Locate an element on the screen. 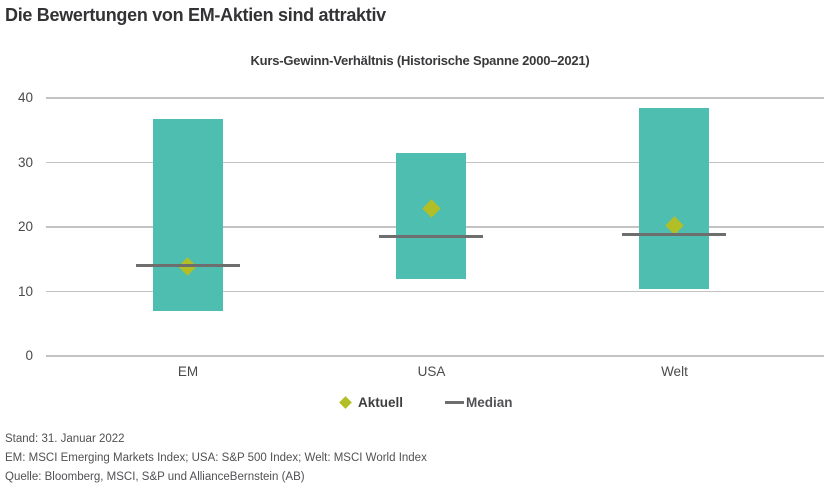 This screenshot has height=488, width=840. y-axis-tick-label: 20 is located at coordinates (25, 226).